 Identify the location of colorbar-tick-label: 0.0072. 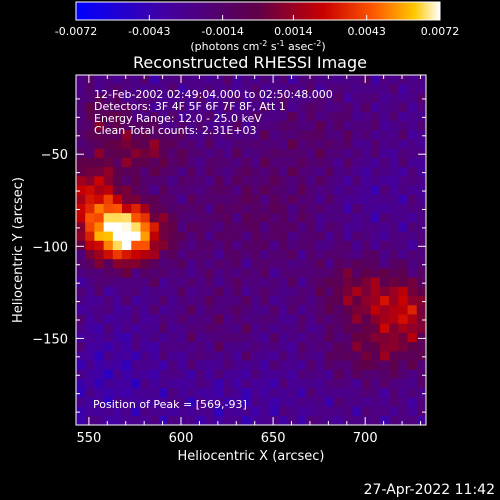
(440, 31).